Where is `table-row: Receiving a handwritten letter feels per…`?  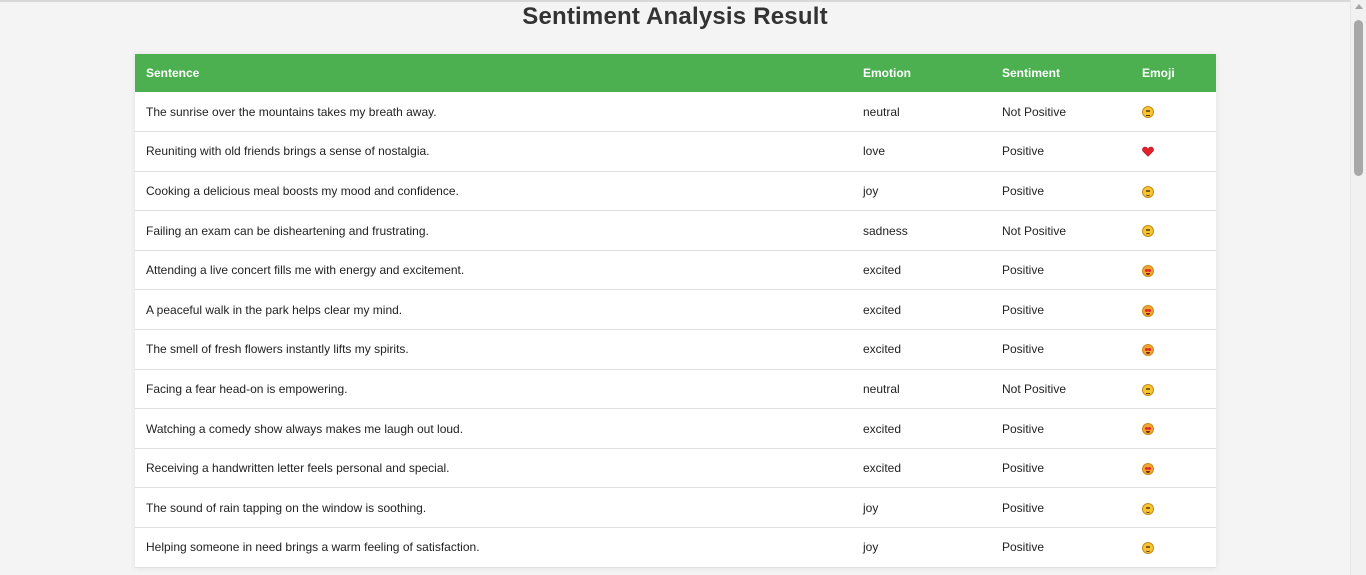 table-row: Receiving a handwritten letter feels per… is located at coordinates (675, 468).